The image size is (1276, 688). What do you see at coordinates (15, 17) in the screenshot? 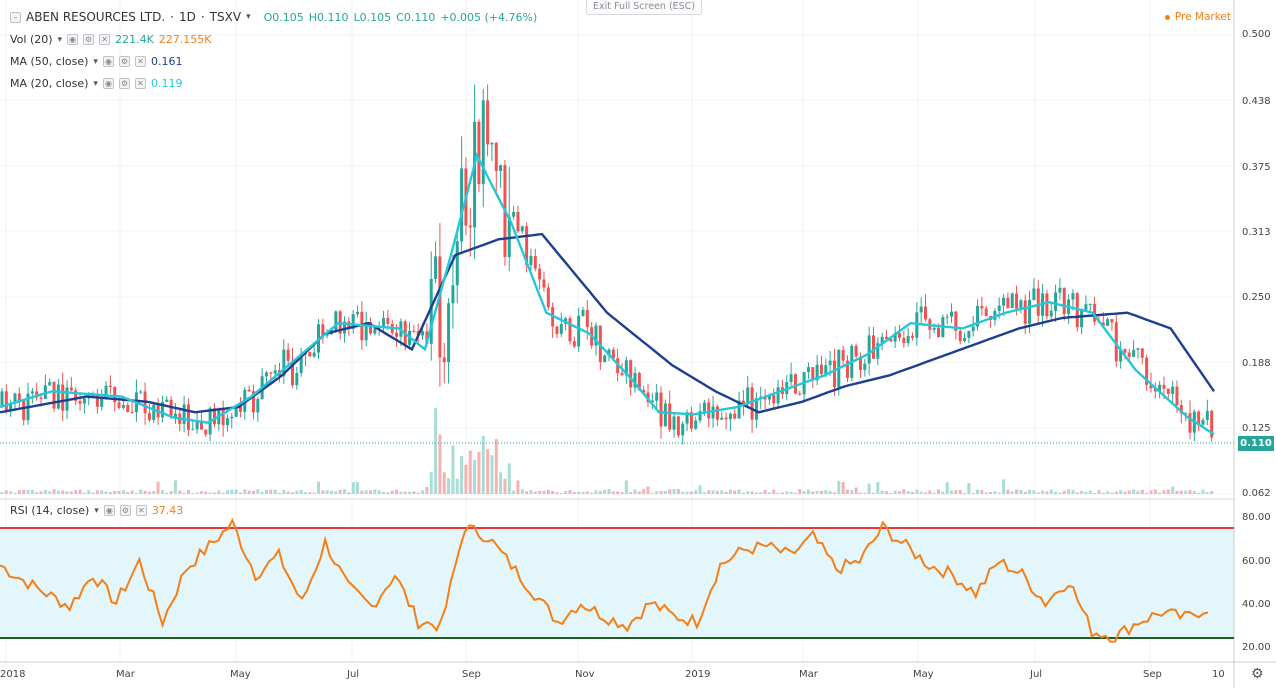
I see `collapse-legend-icon: –` at bounding box center [15, 17].